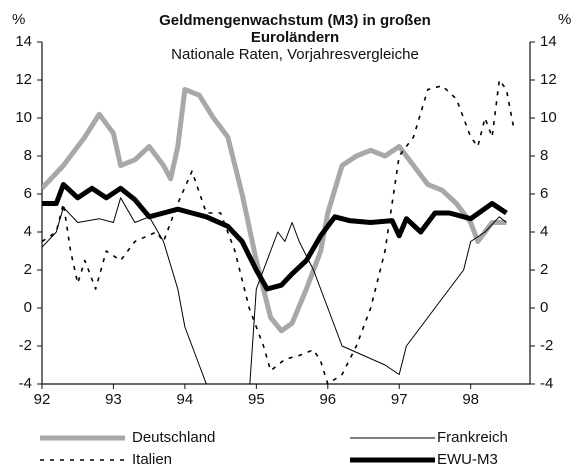  What do you see at coordinates (467, 459) in the screenshot?
I see `legend-label: EWU-M3` at bounding box center [467, 459].